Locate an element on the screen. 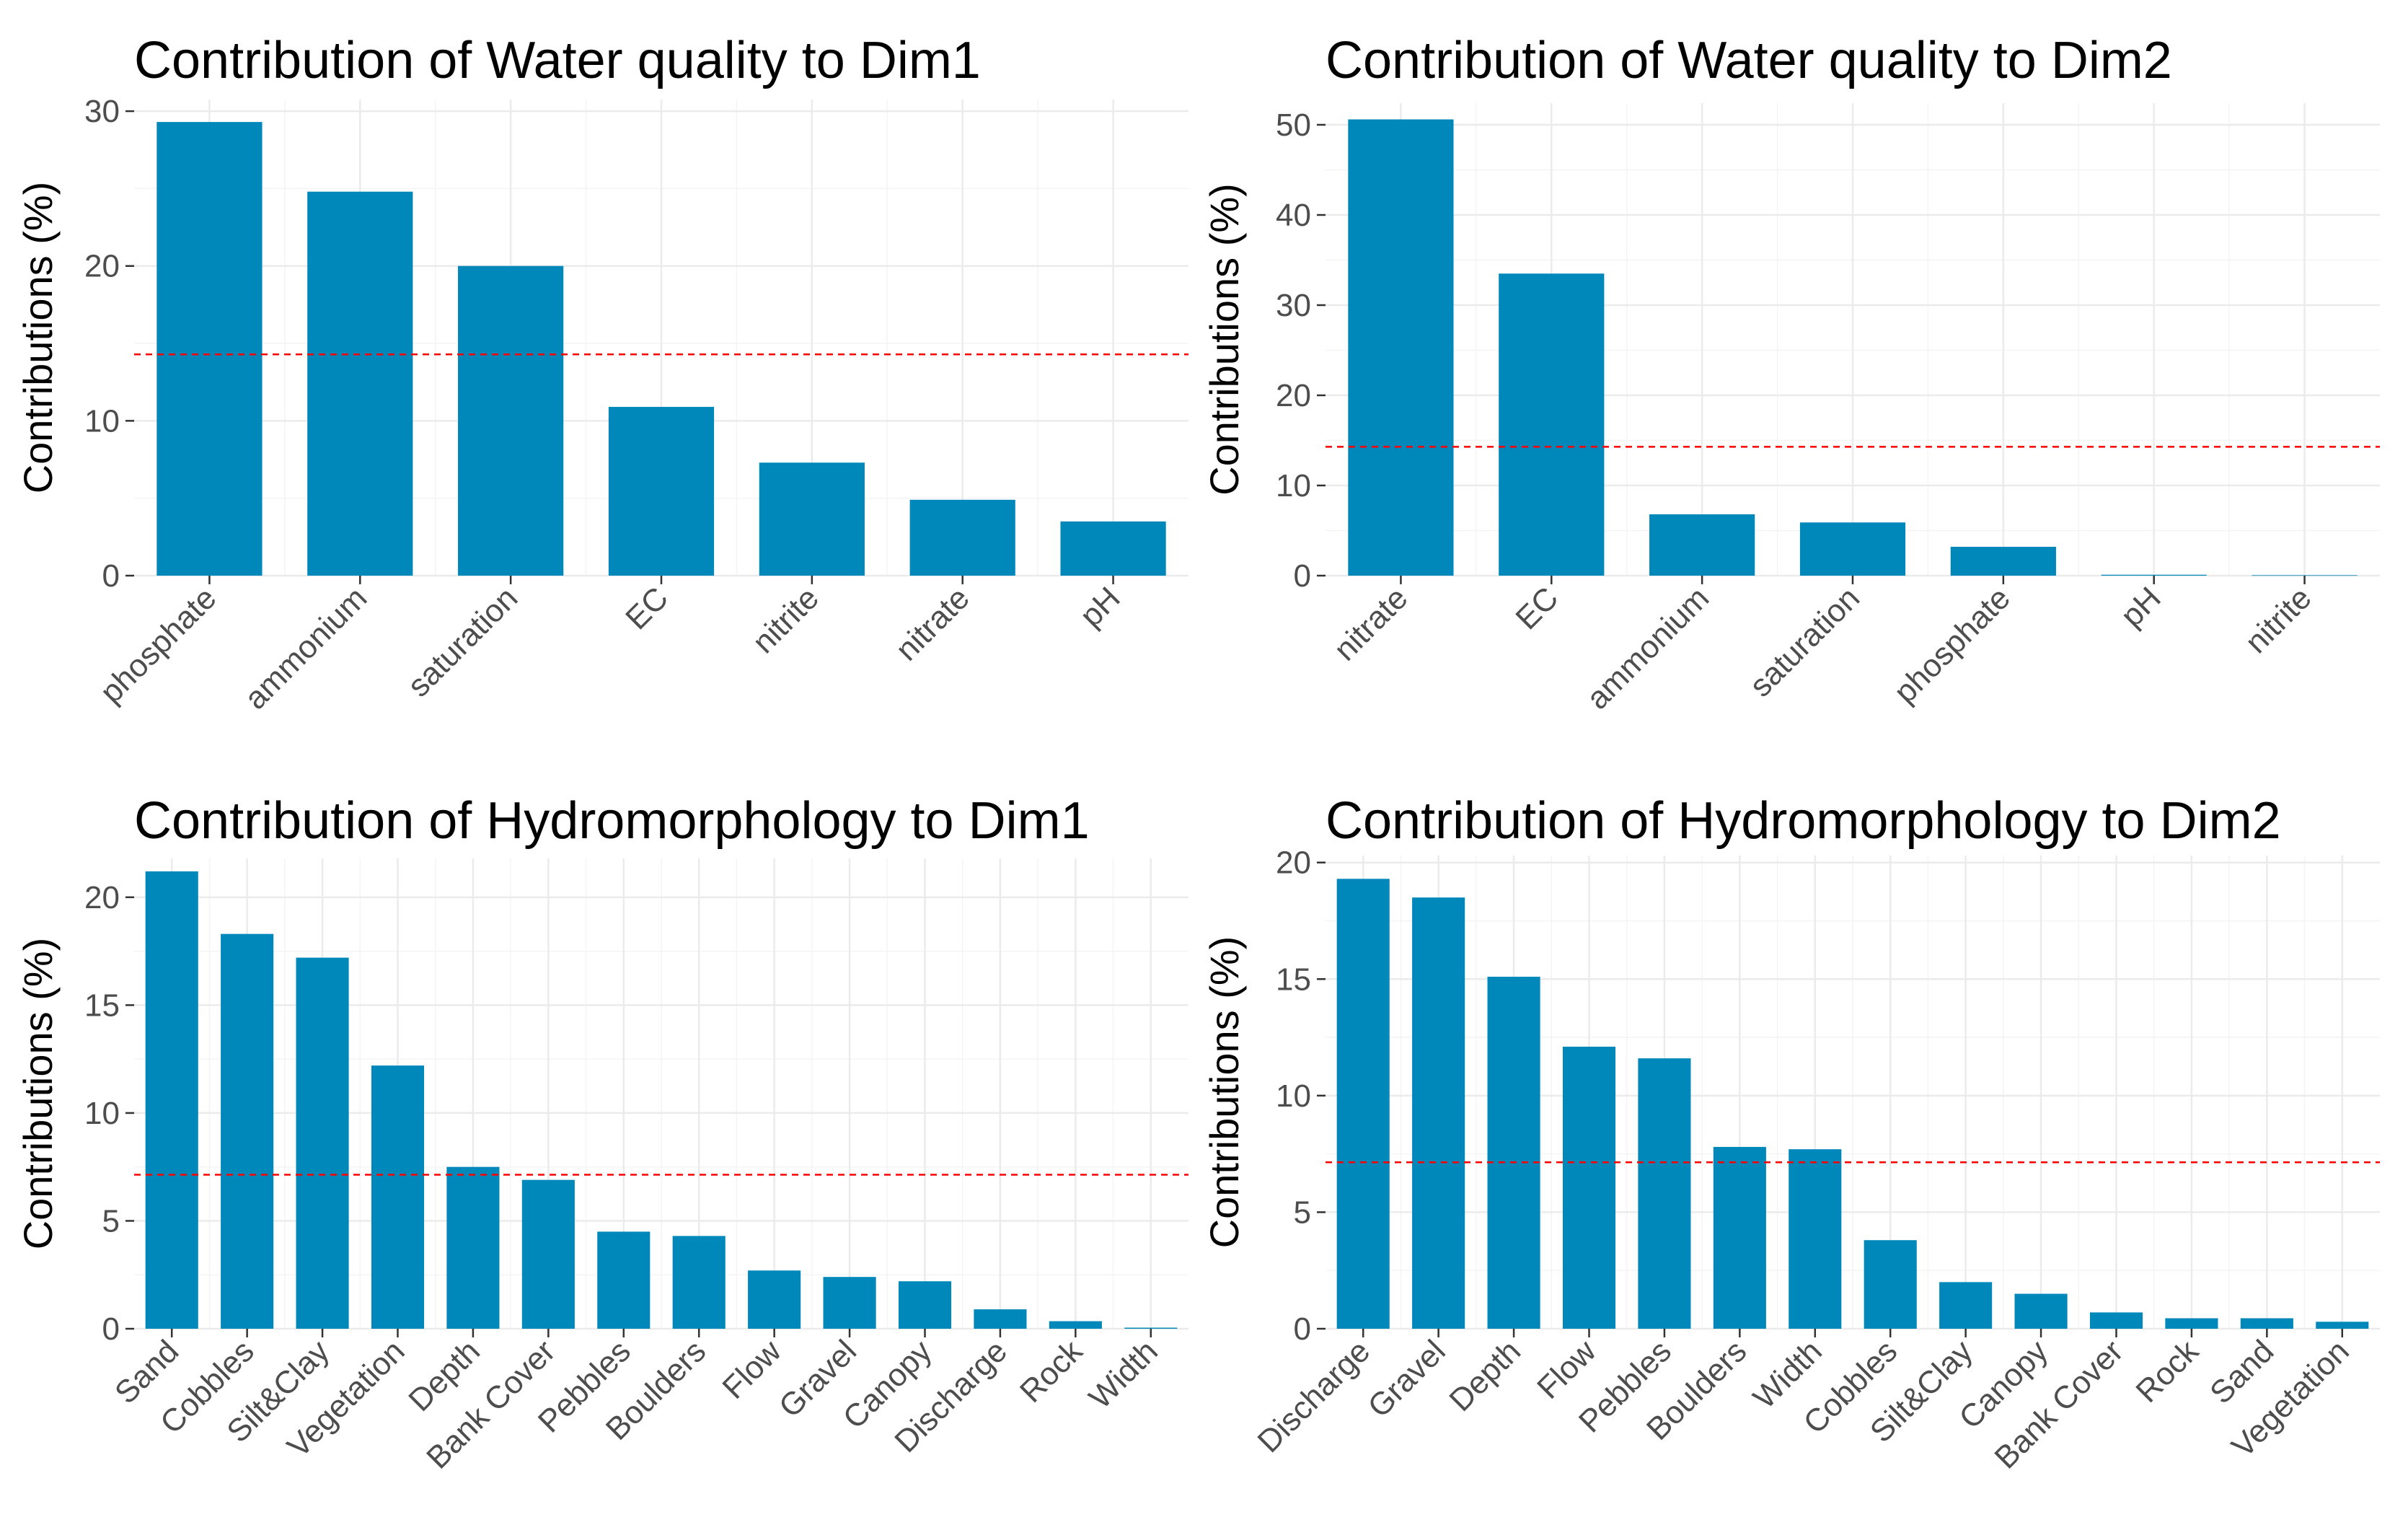 This screenshot has height=1530, width=2408. chart-title: Contribution of Water quality to Dim2 is located at coordinates (1749, 60).